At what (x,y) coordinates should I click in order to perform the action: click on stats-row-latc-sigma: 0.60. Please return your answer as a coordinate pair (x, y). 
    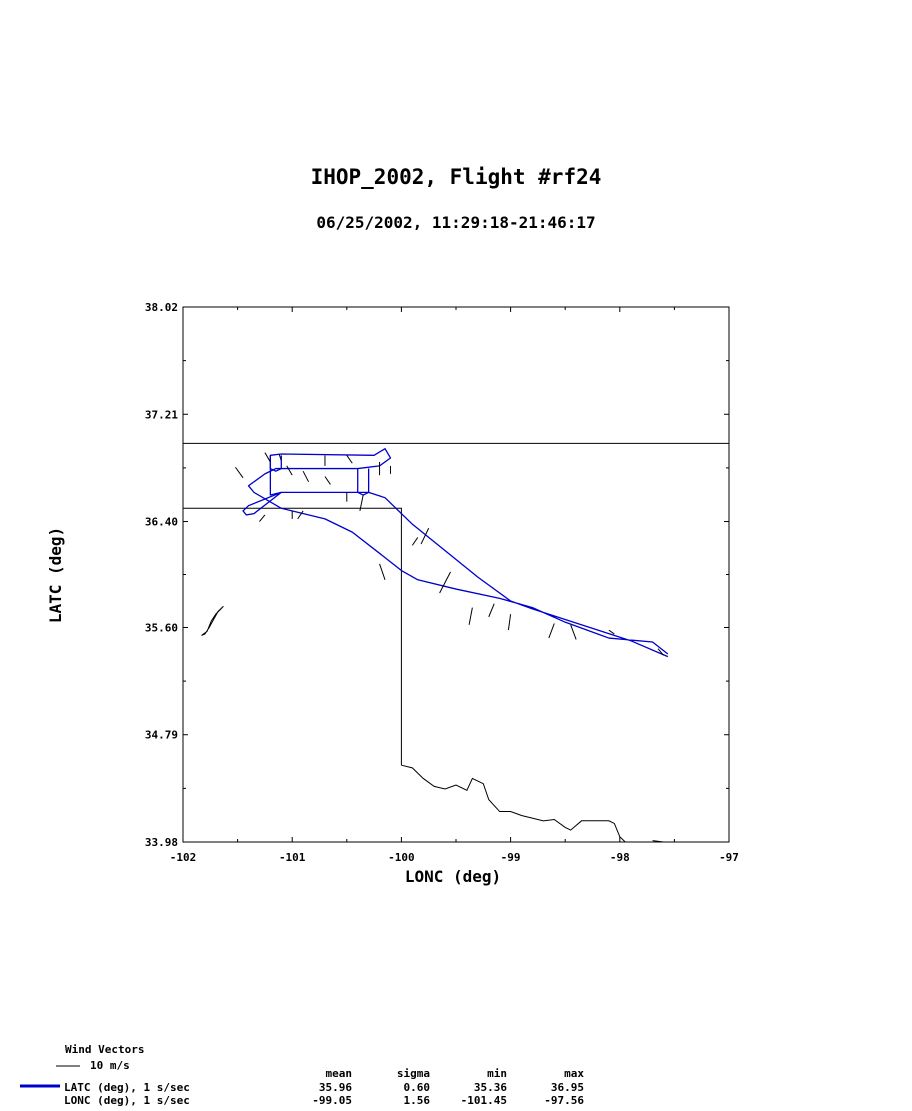
    Looking at the image, I should click on (417, 1087).